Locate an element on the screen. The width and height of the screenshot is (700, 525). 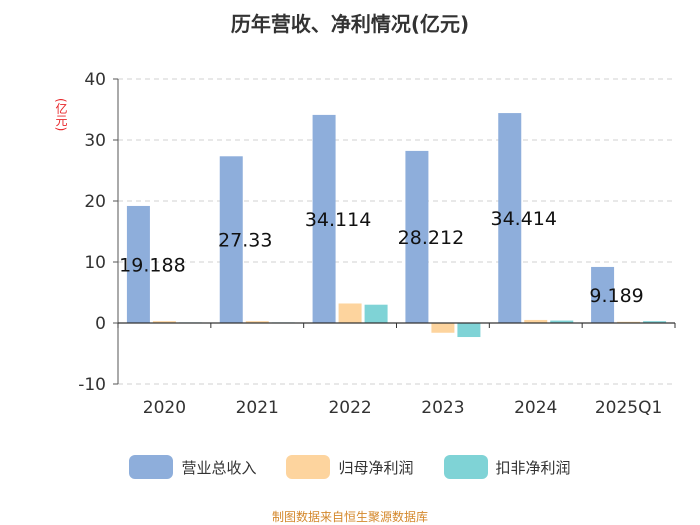
legend-swatch-revenue is located at coordinates (151, 467).